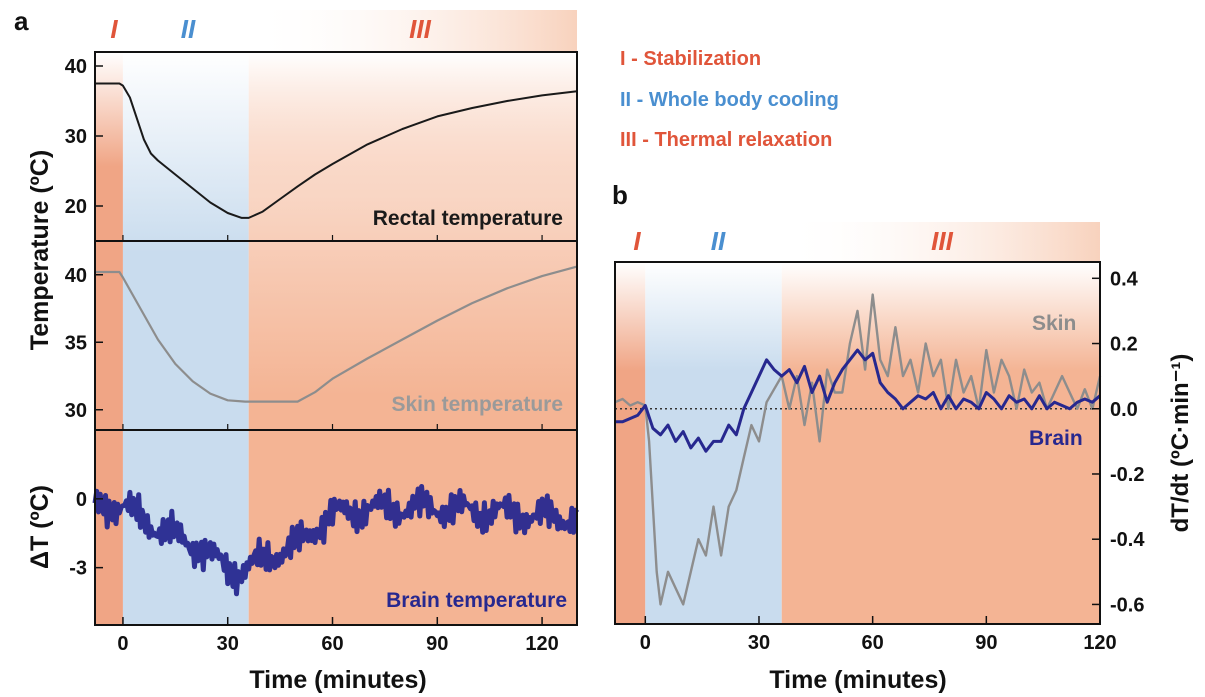  What do you see at coordinates (986, 643) in the screenshot?
I see `panel-b-xtick-label: 90` at bounding box center [986, 643].